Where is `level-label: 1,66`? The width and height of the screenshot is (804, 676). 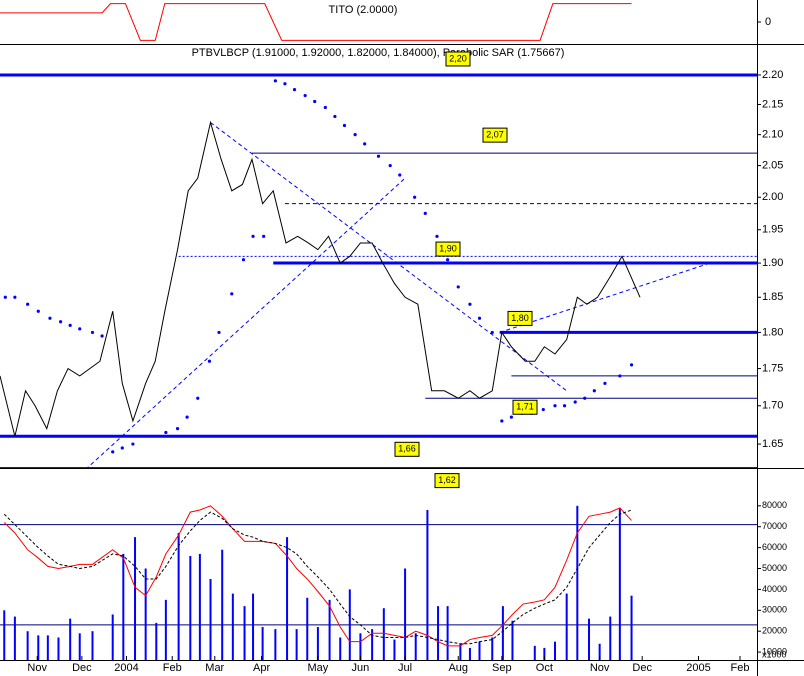 level-label: 1,66 is located at coordinates (407, 449).